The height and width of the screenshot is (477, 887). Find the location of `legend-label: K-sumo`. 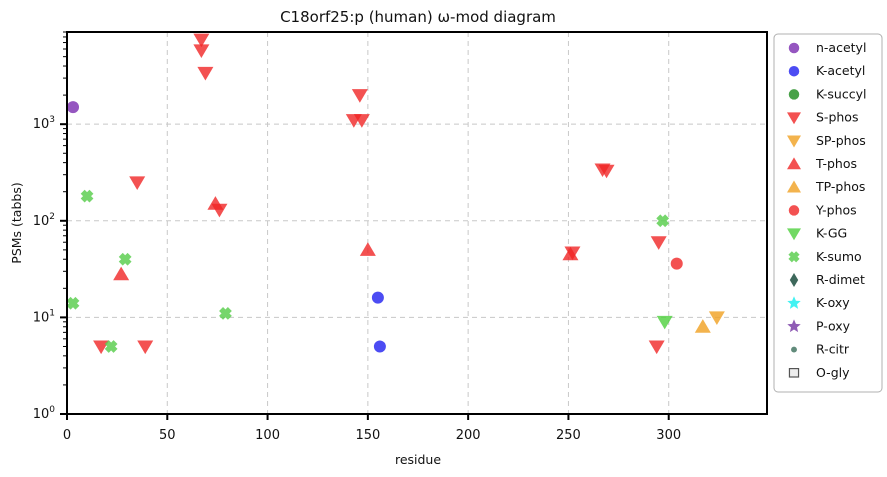

legend-label: K-sumo is located at coordinates (839, 256).